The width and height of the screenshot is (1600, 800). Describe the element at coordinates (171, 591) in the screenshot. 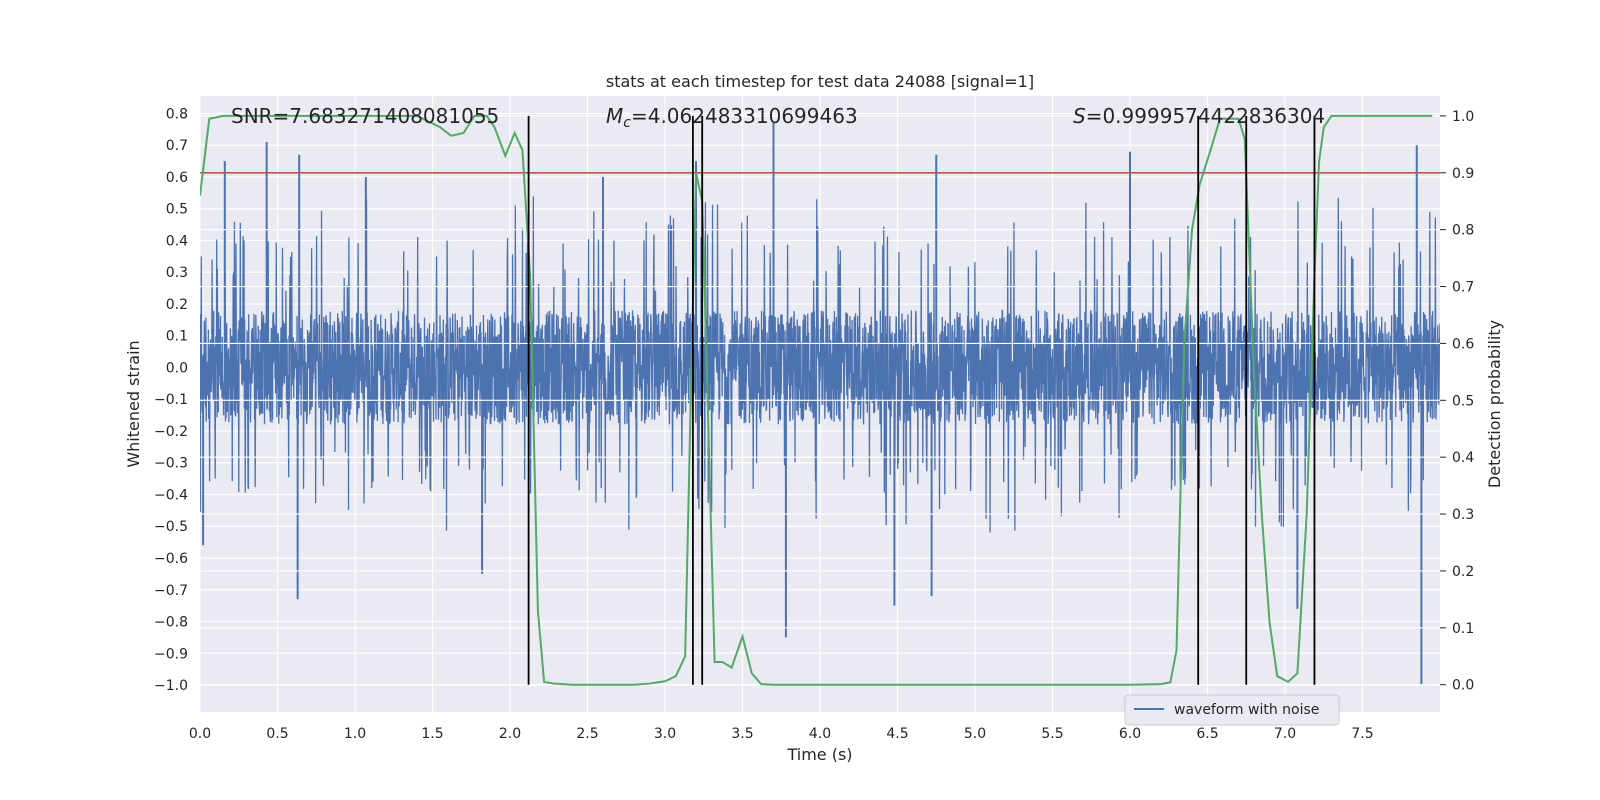

I see `y-tick-label: −0.7` at that location.